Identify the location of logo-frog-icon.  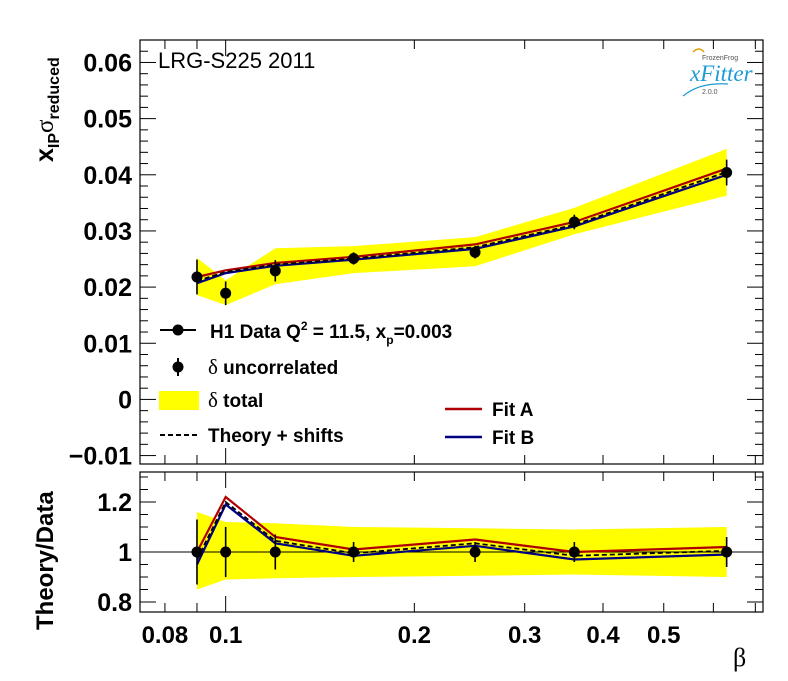
(698, 50).